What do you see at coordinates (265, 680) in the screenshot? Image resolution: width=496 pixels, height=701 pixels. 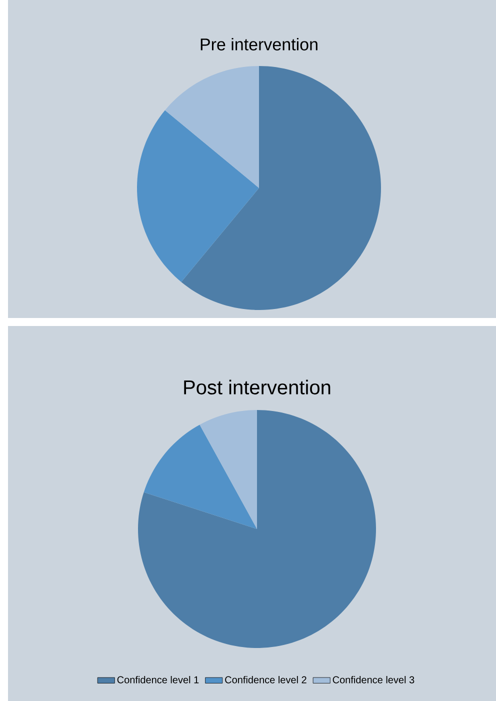 I see `legend-label: Confidence level 2` at bounding box center [265, 680].